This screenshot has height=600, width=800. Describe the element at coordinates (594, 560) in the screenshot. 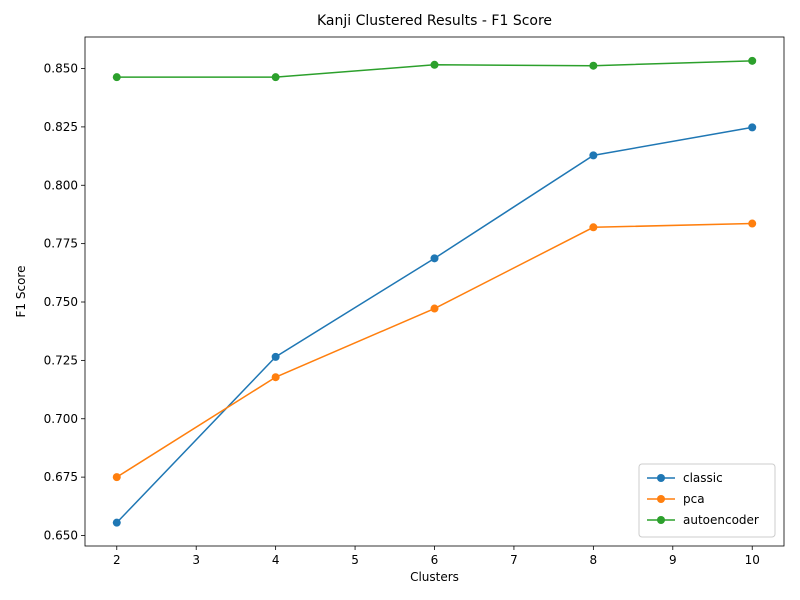

I see `x-tick-label: 8` at that location.